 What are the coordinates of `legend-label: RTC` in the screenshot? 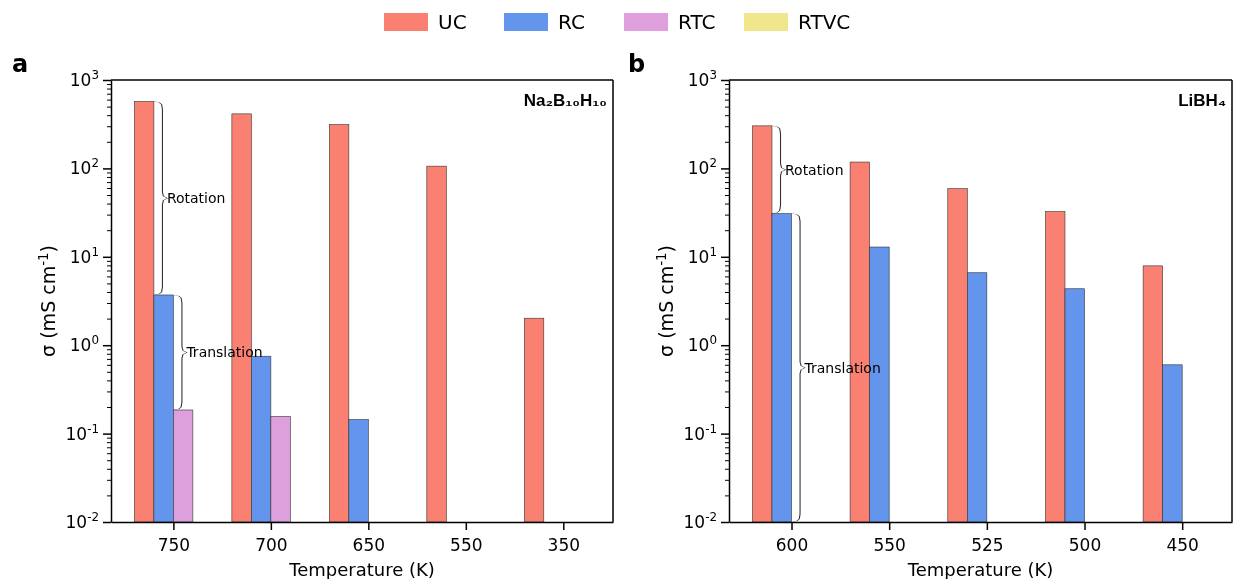 It's located at (697, 22).